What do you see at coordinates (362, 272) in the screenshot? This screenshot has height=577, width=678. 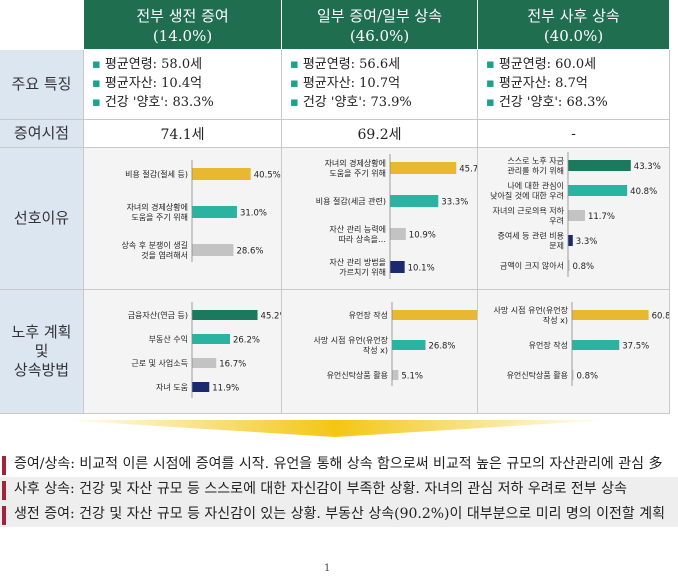 I see `category-label: 가르치기 위해` at bounding box center [362, 272].